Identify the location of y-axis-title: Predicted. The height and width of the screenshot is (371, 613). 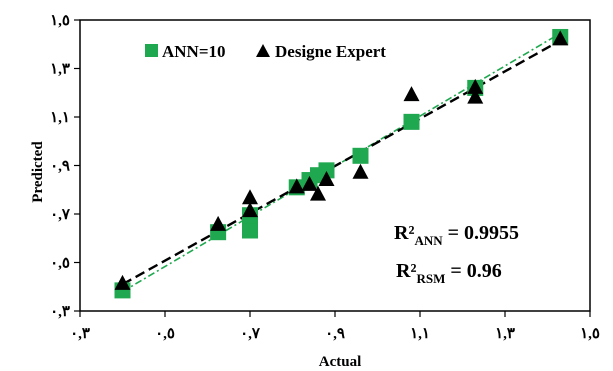
(38, 172).